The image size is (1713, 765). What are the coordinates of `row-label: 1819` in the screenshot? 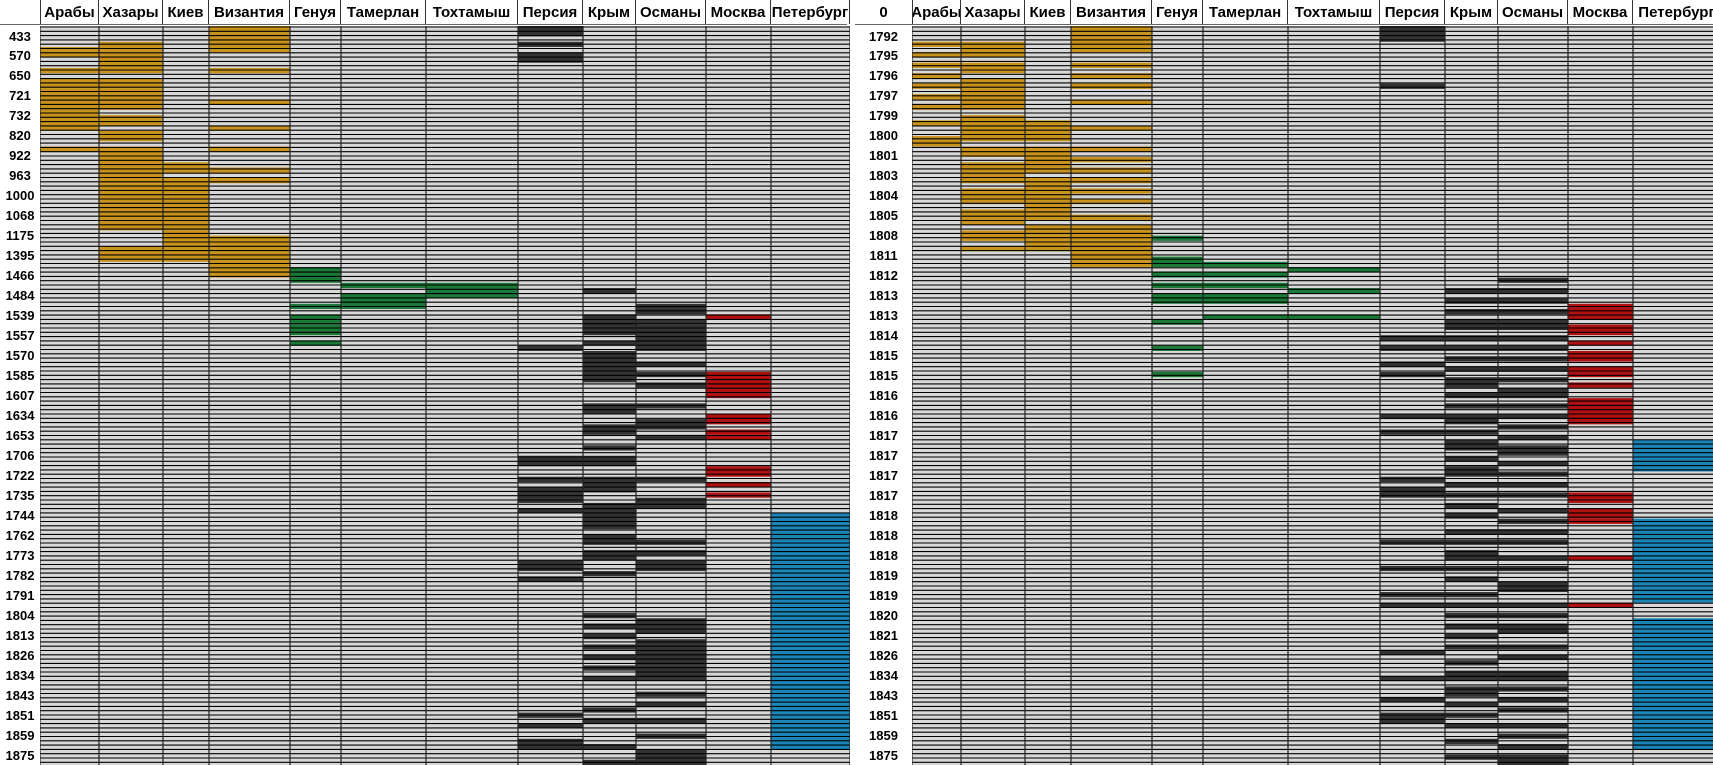 It's located at (883, 575).